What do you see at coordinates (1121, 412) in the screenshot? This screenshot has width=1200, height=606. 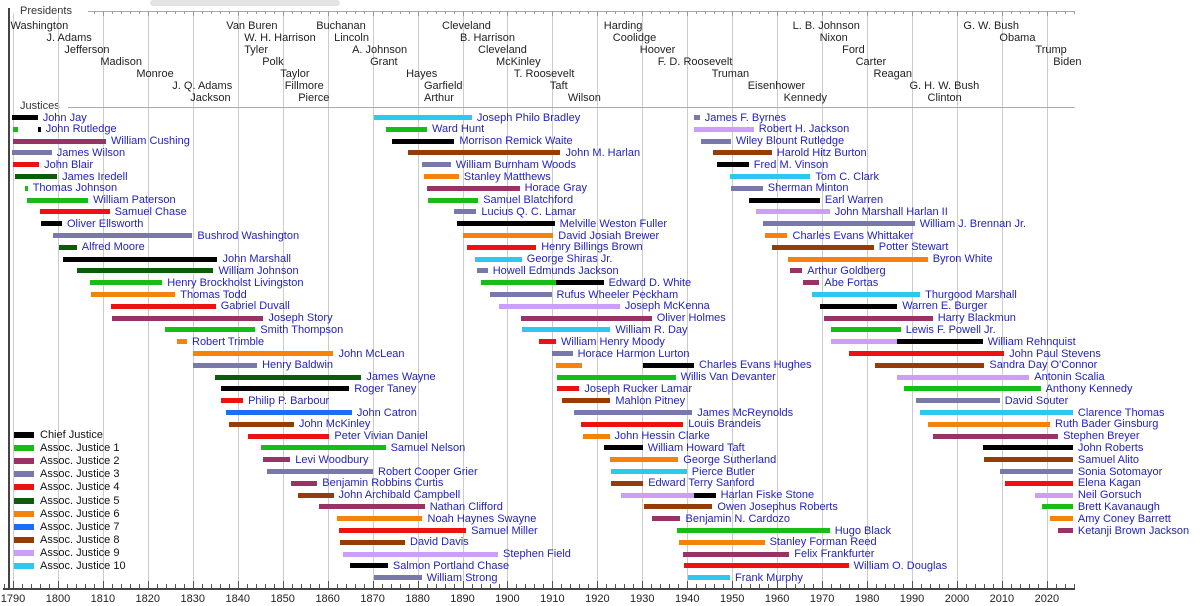 I see `justice-name-link: Clarence Thomas` at bounding box center [1121, 412].